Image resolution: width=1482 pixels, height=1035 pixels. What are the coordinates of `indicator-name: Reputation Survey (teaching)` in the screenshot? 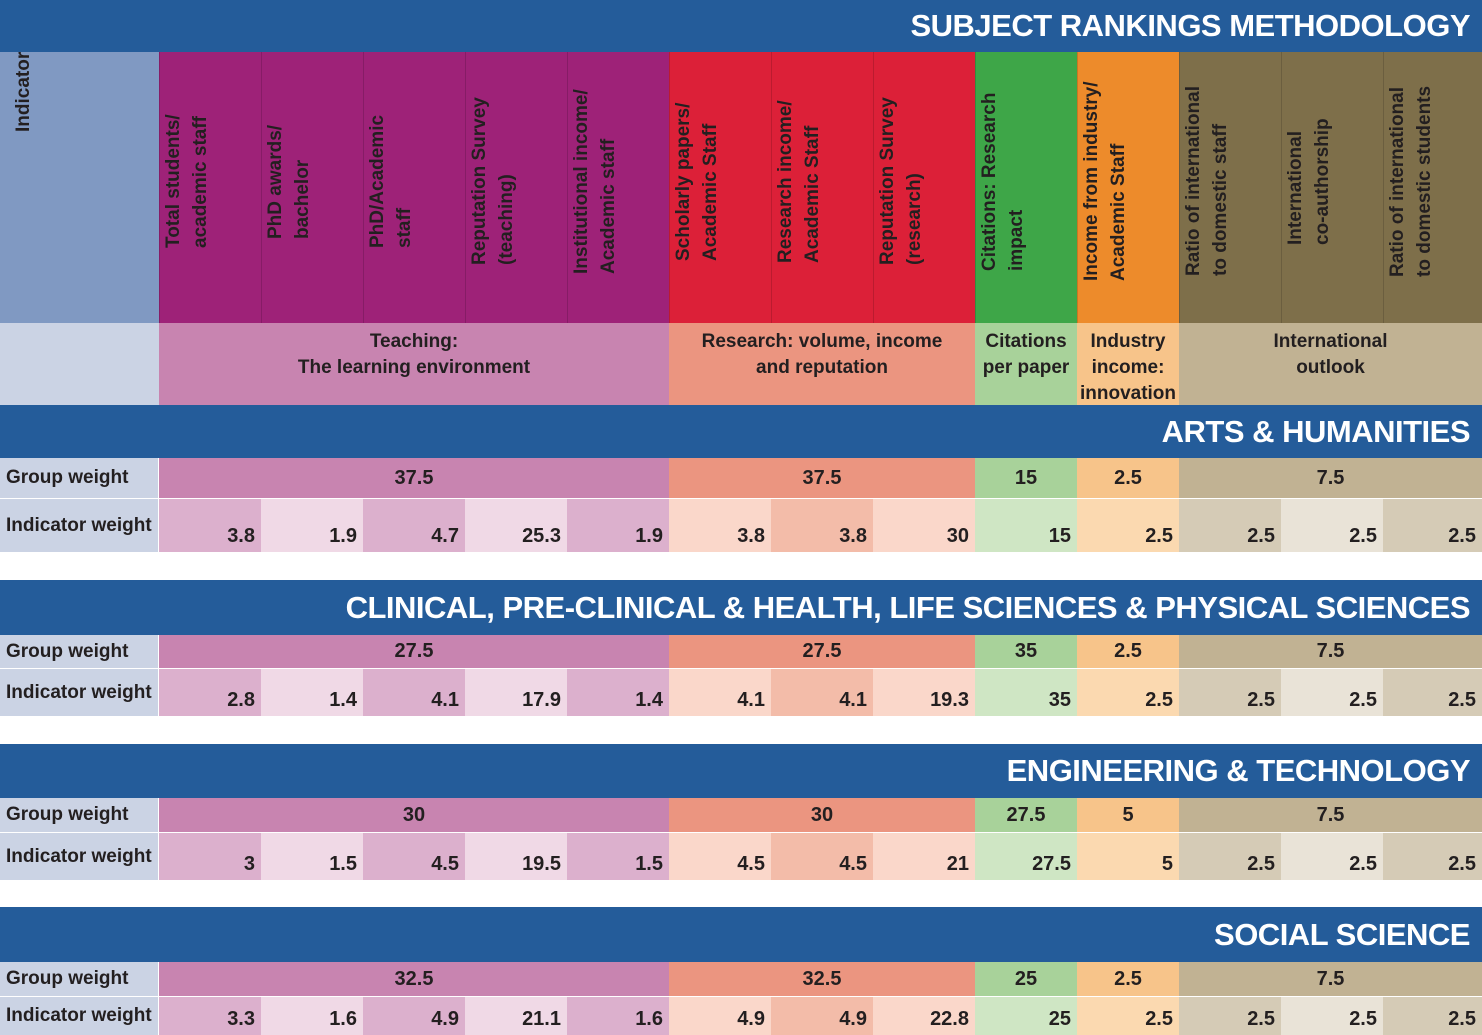 It's located at (516, 187).